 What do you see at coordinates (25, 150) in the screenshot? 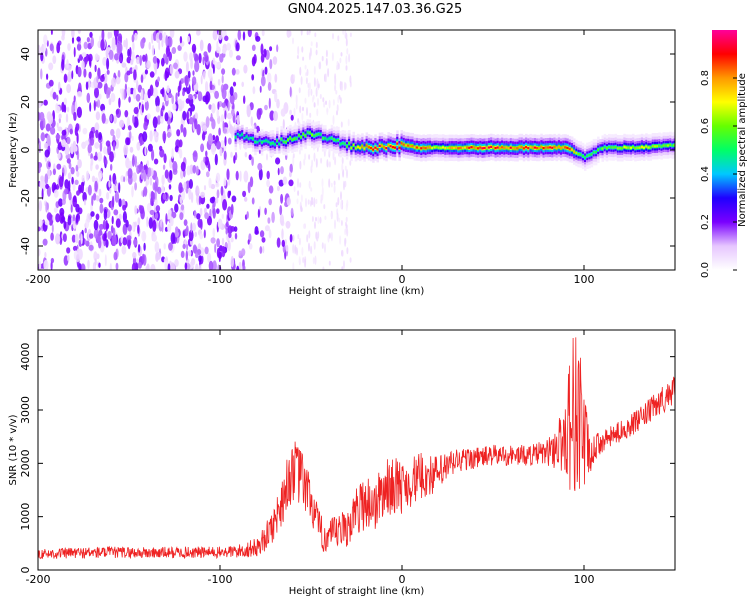
I see `heatmap-y-tick-label: 0` at bounding box center [25, 150].